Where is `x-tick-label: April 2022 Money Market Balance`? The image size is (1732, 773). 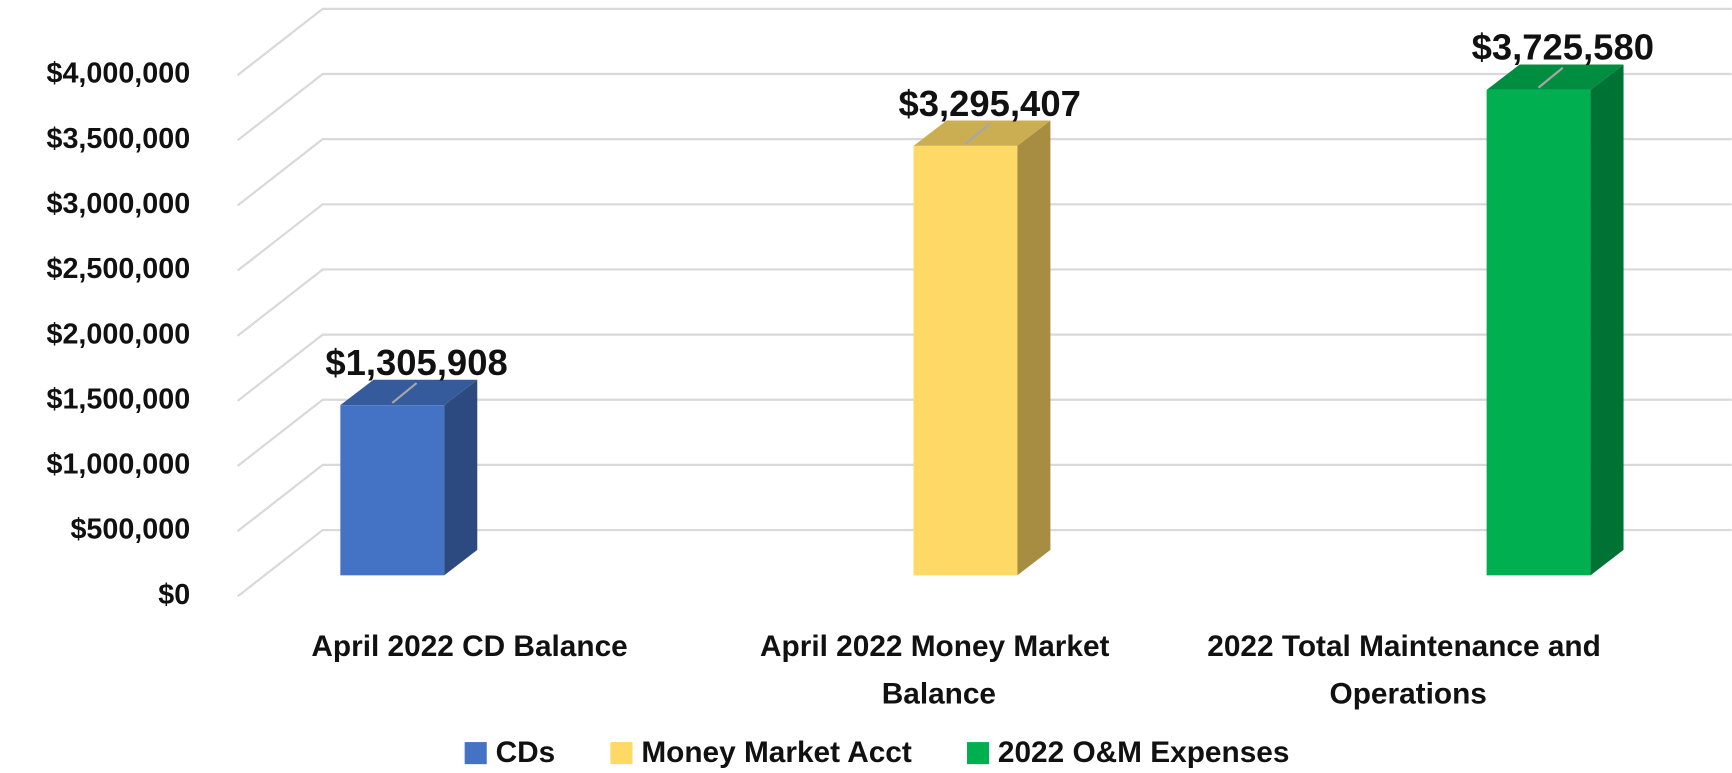 x-tick-label: April 2022 Money Market Balance is located at coordinates (939, 670).